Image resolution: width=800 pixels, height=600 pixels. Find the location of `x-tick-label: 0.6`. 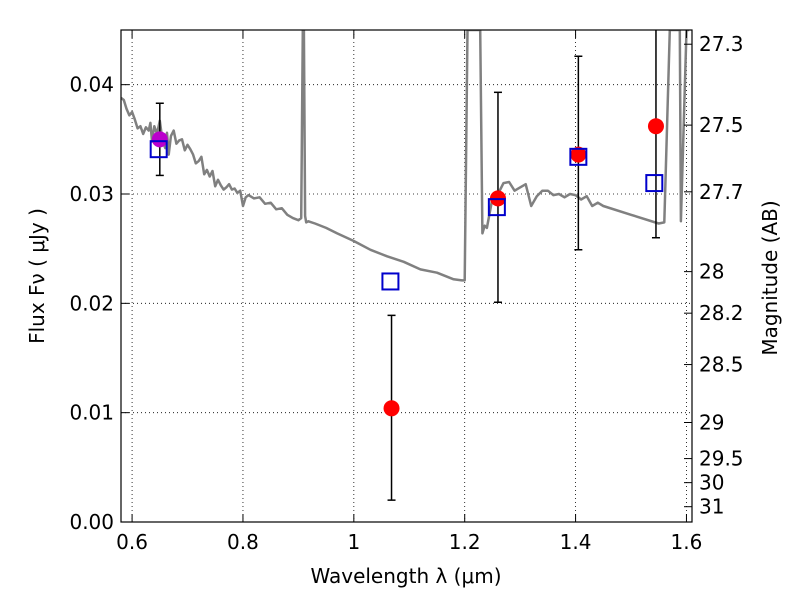

x-tick-label: 0.6 is located at coordinates (132, 542).